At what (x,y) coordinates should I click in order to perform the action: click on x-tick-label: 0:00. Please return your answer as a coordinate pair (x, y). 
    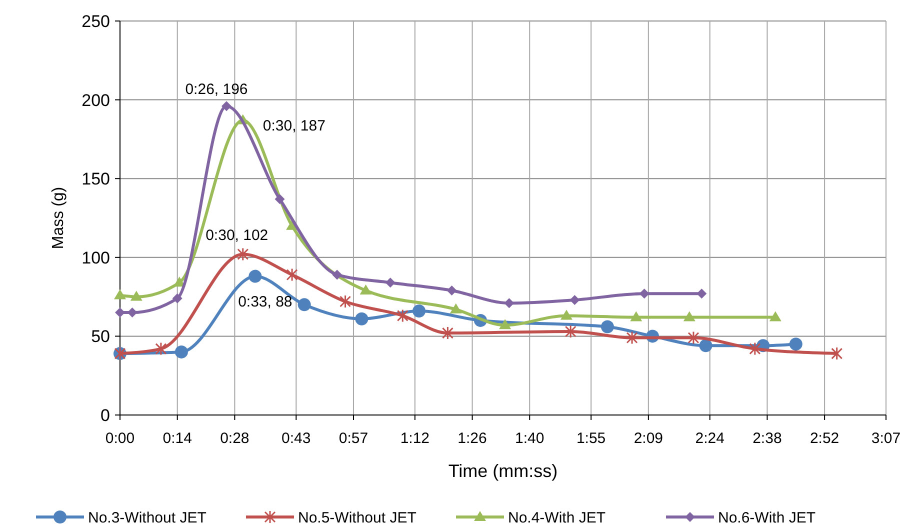
    Looking at the image, I should click on (120, 438).